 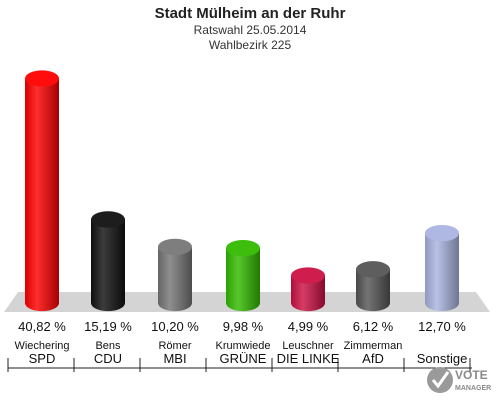 I want to click on bar-mbi, so click(x=175, y=275).